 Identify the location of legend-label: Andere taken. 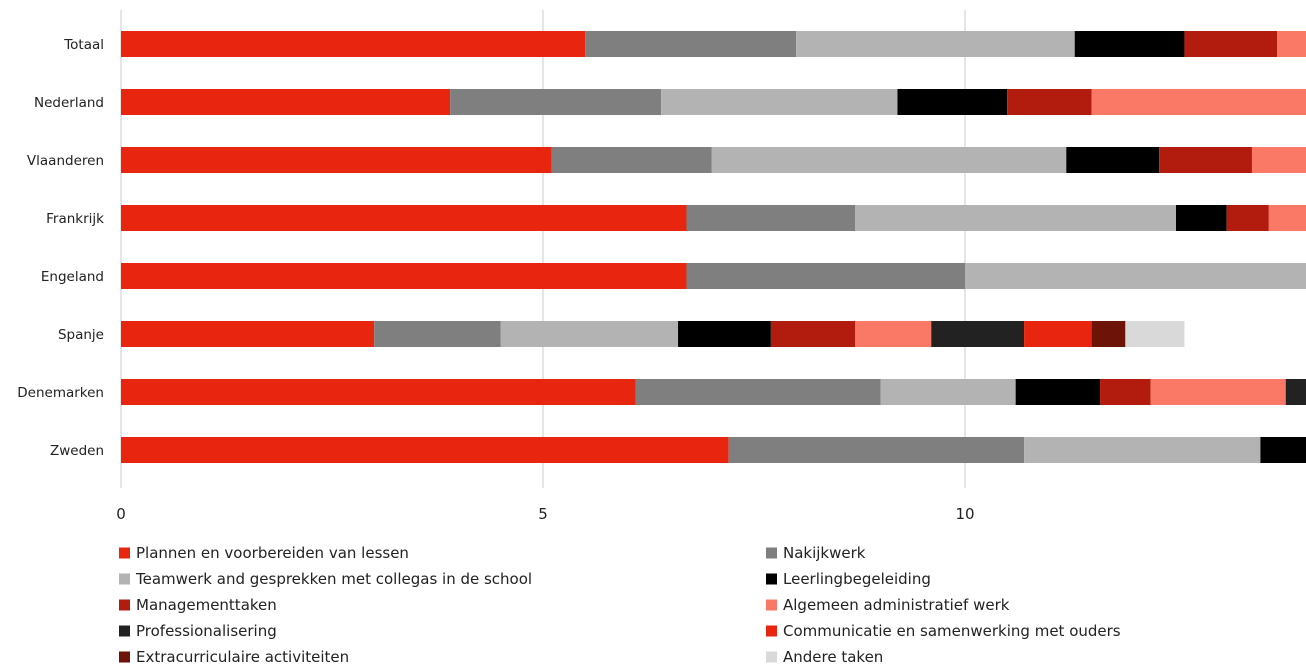
(833, 657).